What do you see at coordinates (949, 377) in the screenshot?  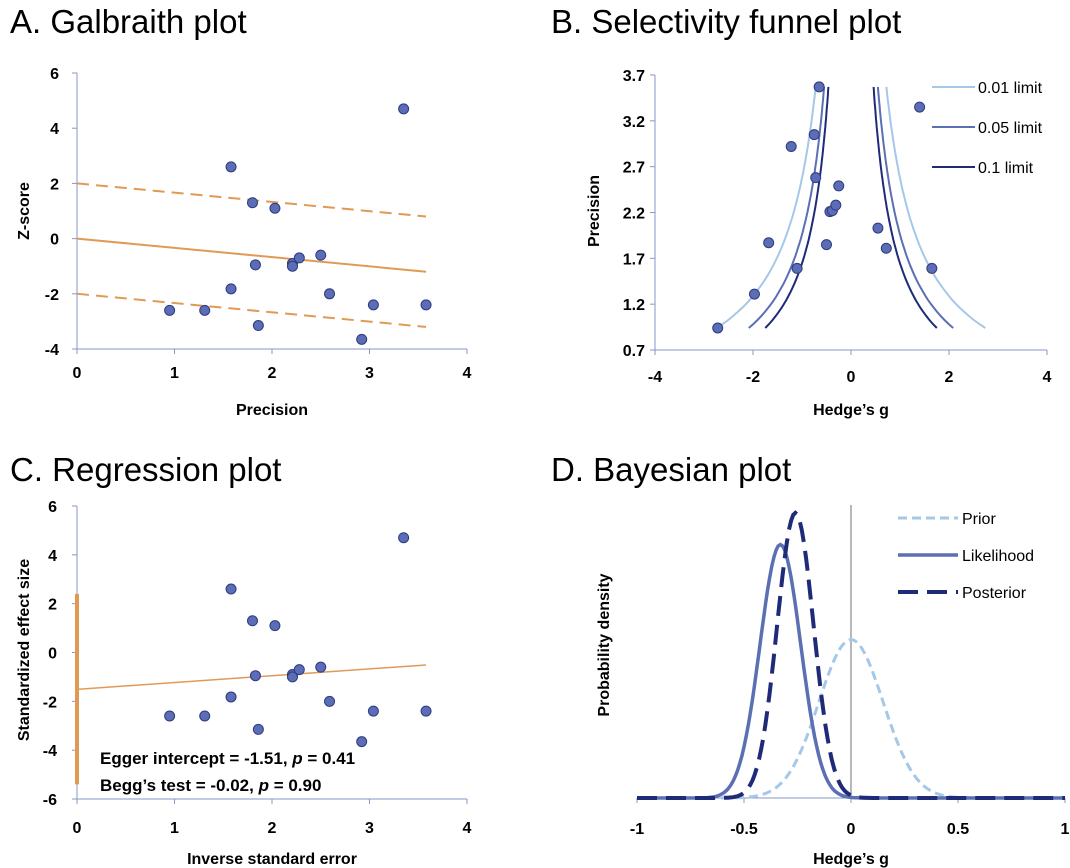 I see `panel-b-x-tick-label: 2` at bounding box center [949, 377].